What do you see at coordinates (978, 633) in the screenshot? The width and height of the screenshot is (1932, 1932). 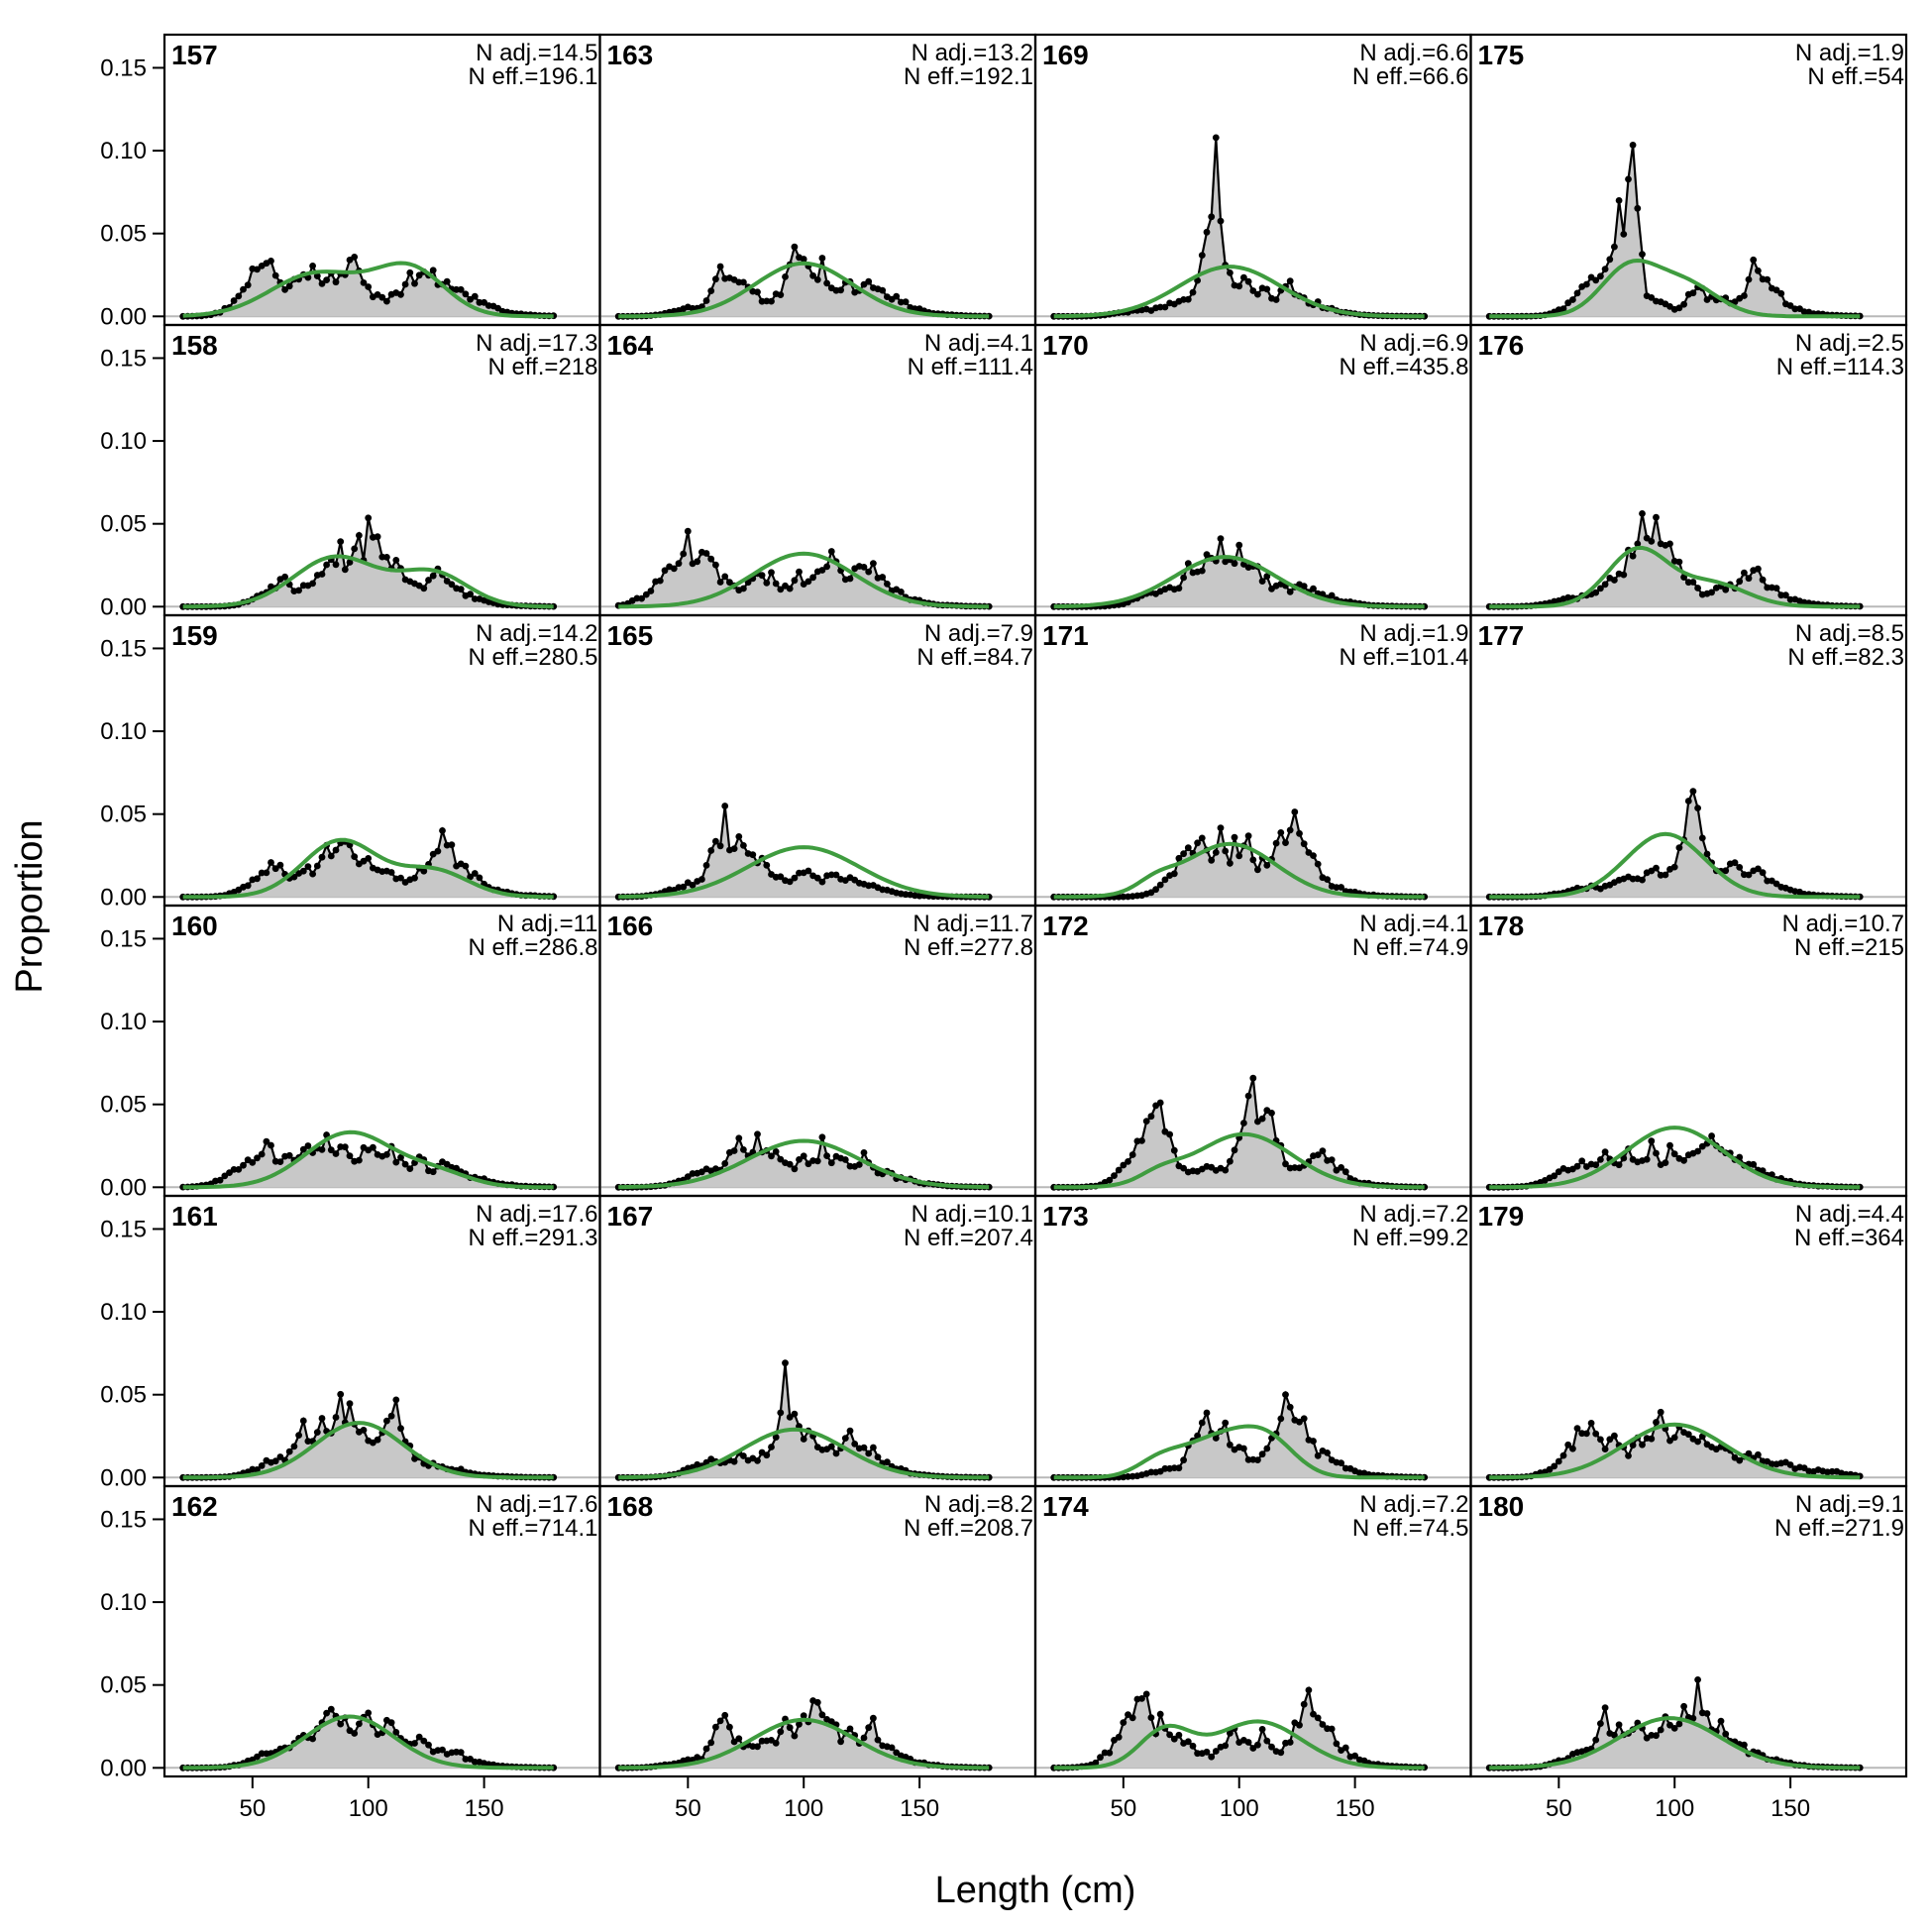 I see `n-adj-label: N adj.=7.9` at bounding box center [978, 633].